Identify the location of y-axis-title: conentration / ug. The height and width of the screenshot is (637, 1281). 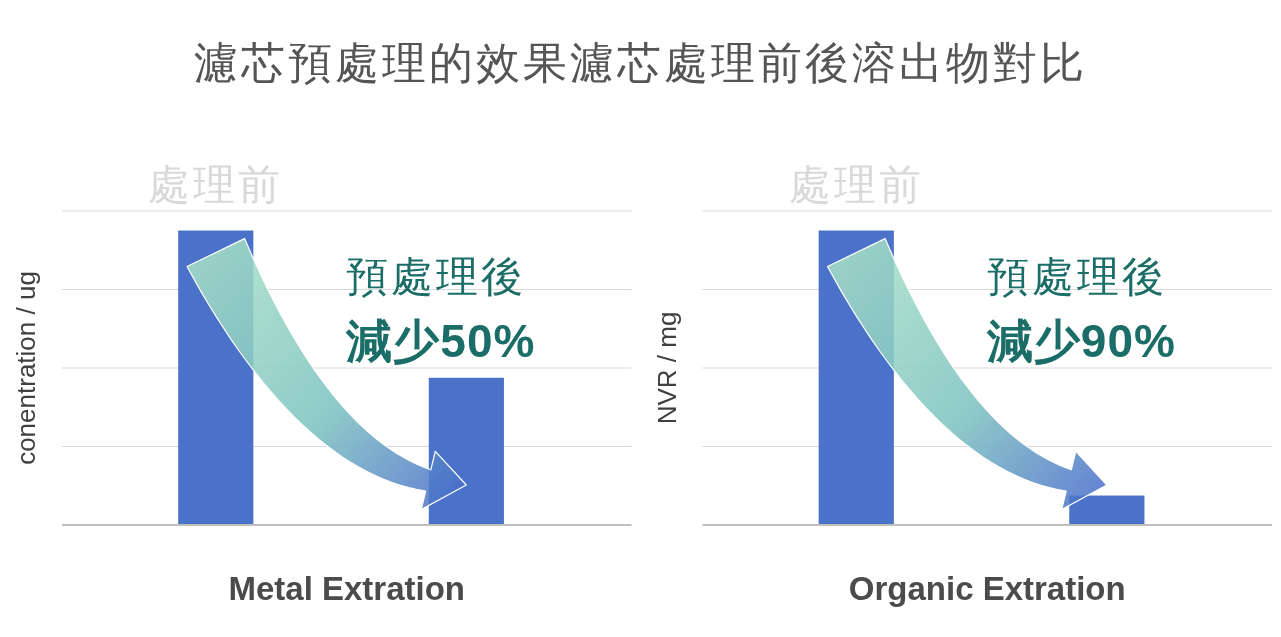
(25, 368).